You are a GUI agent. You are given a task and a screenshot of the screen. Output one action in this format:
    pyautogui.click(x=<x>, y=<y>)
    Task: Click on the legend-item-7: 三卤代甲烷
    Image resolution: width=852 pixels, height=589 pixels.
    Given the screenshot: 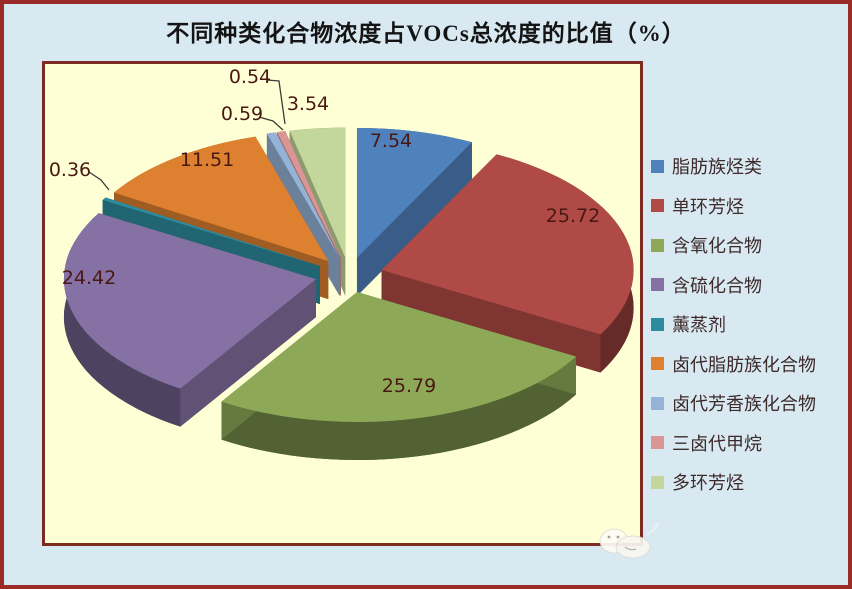 What is the action you would take?
    pyautogui.click(x=749, y=444)
    